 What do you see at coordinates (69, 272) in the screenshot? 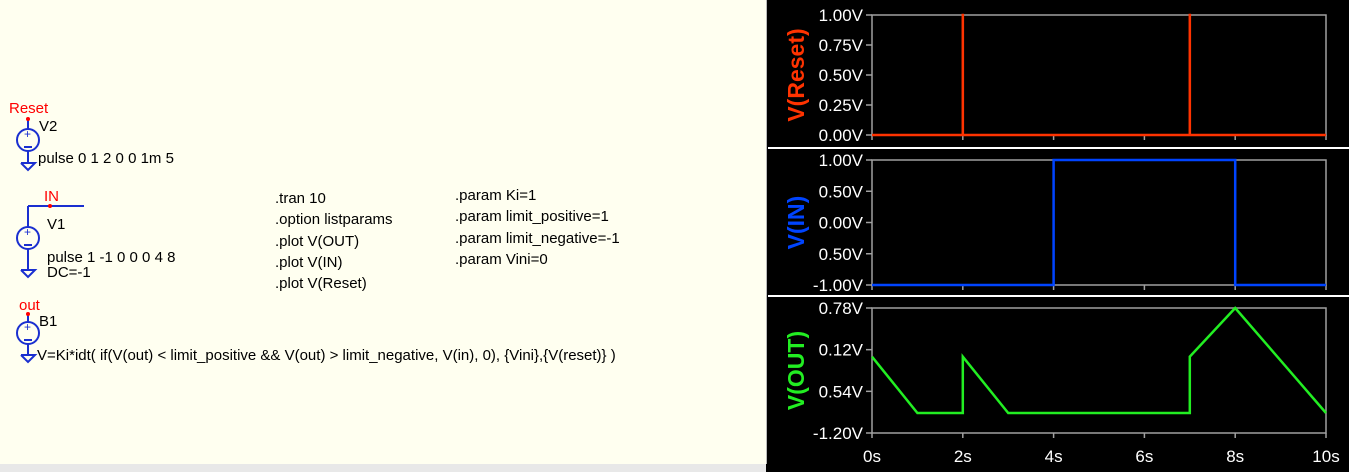
I see `component-dc-v1: DC=-1` at bounding box center [69, 272].